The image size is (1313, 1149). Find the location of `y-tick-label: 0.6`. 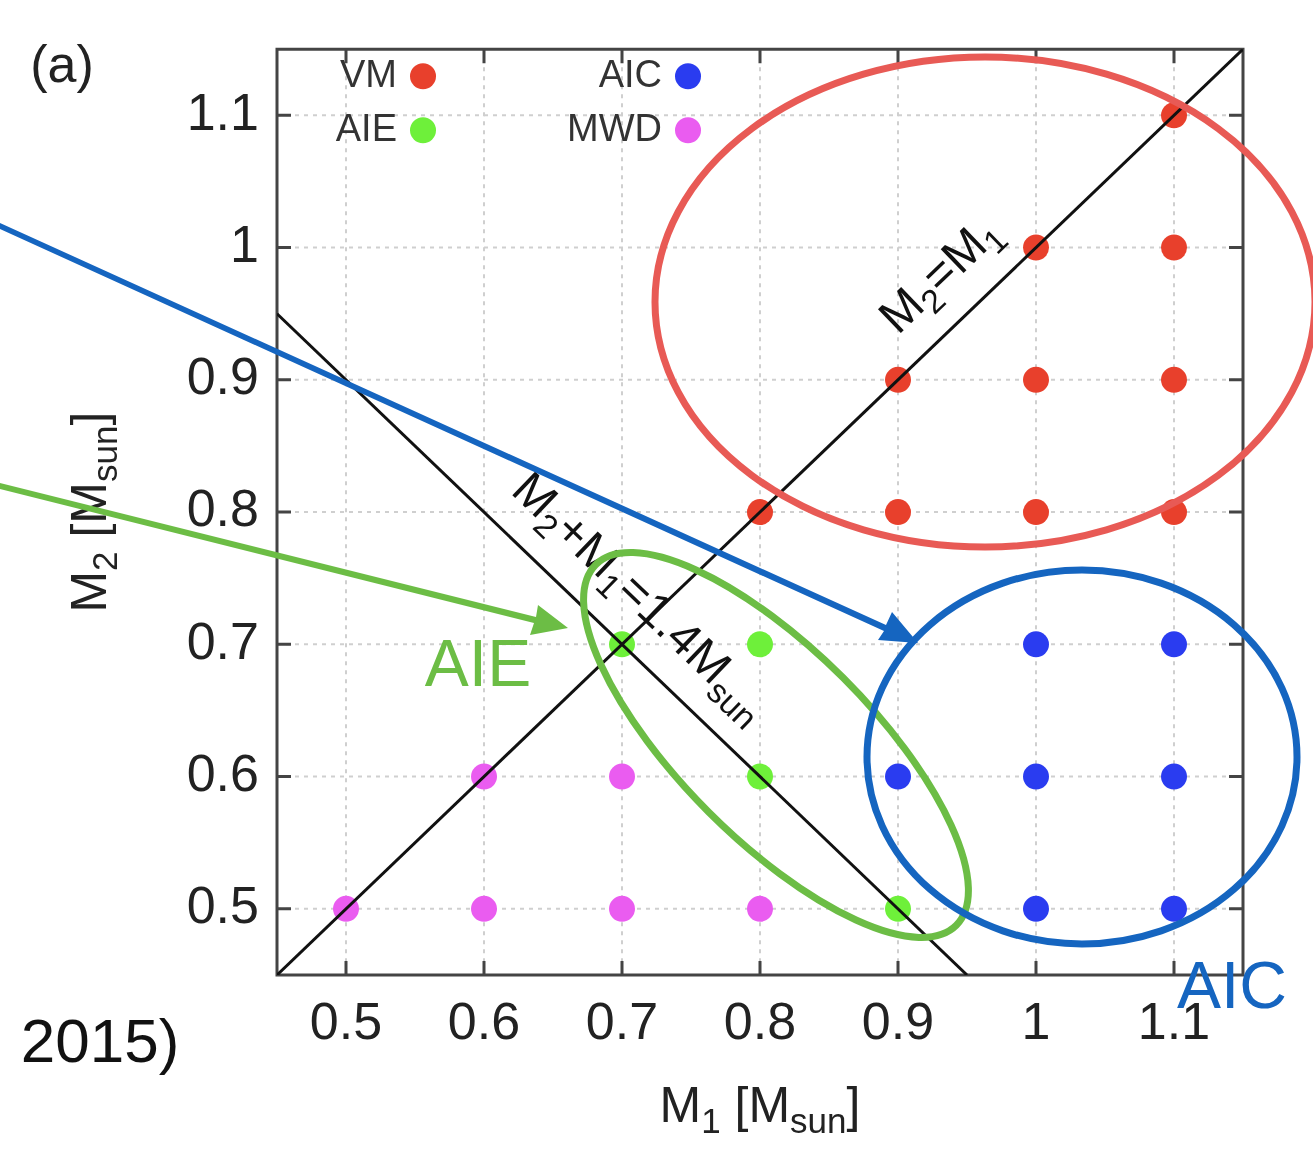

y-tick-label: 0.6 is located at coordinates (222, 772).